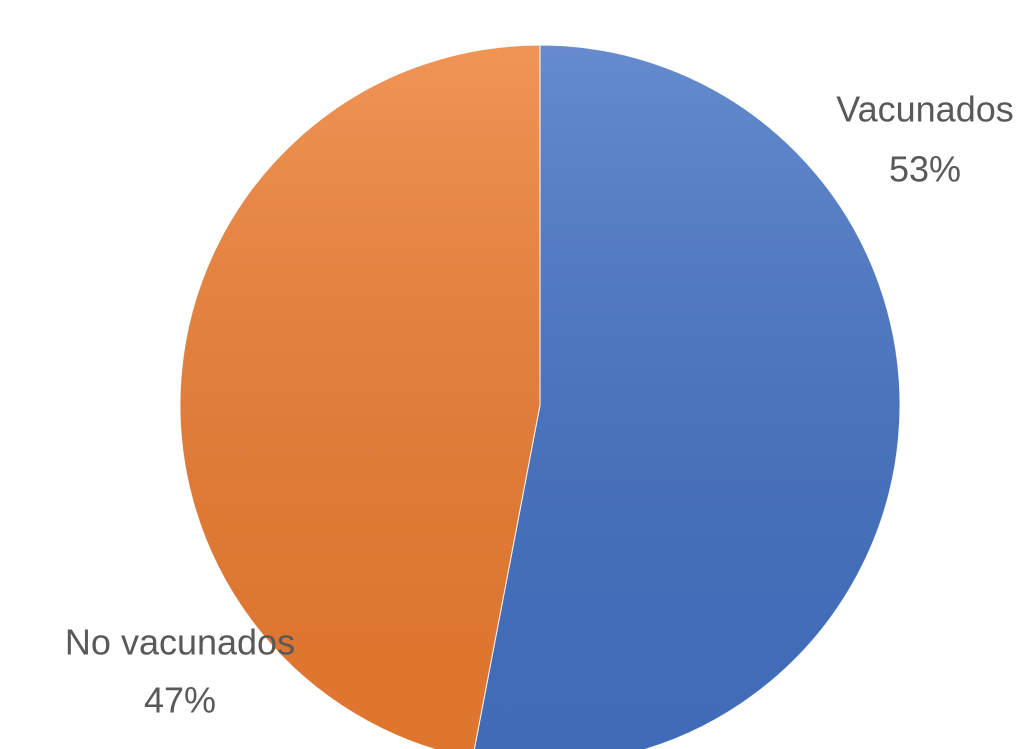 Image resolution: width=1035 pixels, height=749 pixels. Describe the element at coordinates (180, 642) in the screenshot. I see `slice-label: No vacunados` at that location.